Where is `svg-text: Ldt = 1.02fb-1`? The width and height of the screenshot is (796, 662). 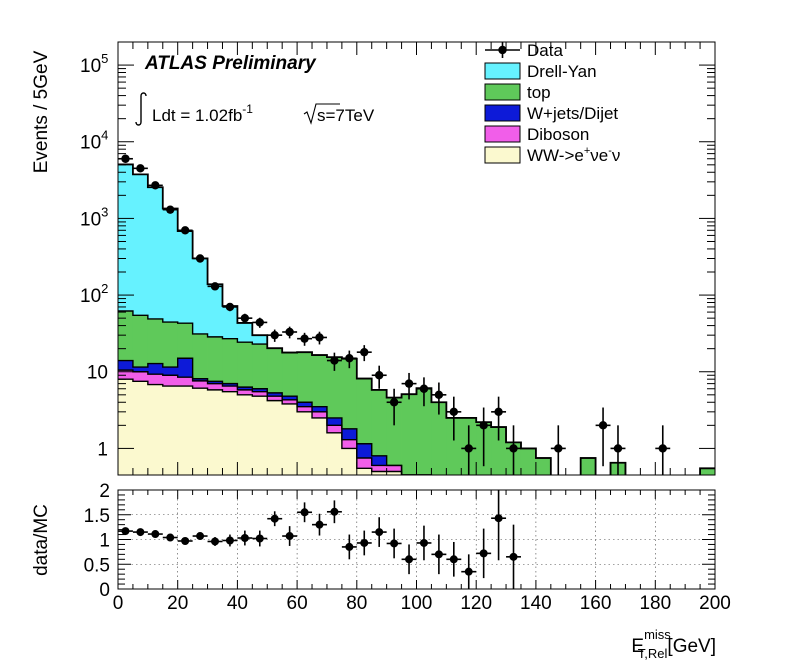
svg-text: Ldt = 1.02fb-1 is located at coordinates (202, 113).